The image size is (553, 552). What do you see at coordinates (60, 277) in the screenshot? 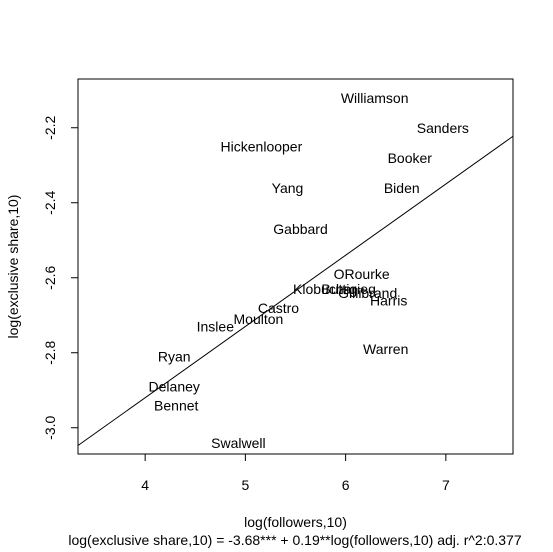
I see `y-axis: -3.0 -2.8 -2.6 -2.4 -2.2` at bounding box center [60, 277].